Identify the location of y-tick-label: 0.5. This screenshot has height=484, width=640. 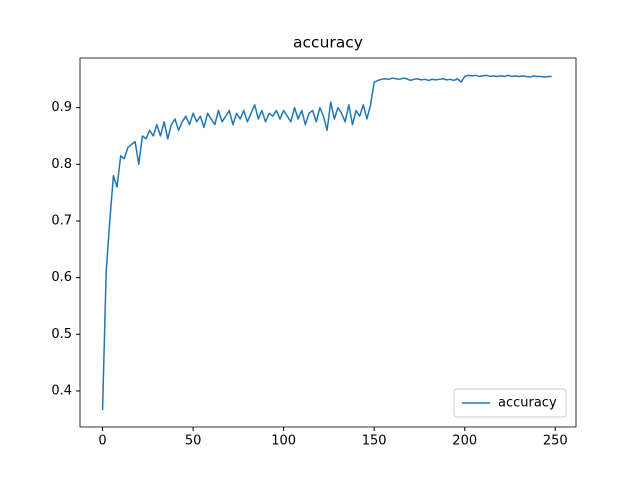
(61, 334).